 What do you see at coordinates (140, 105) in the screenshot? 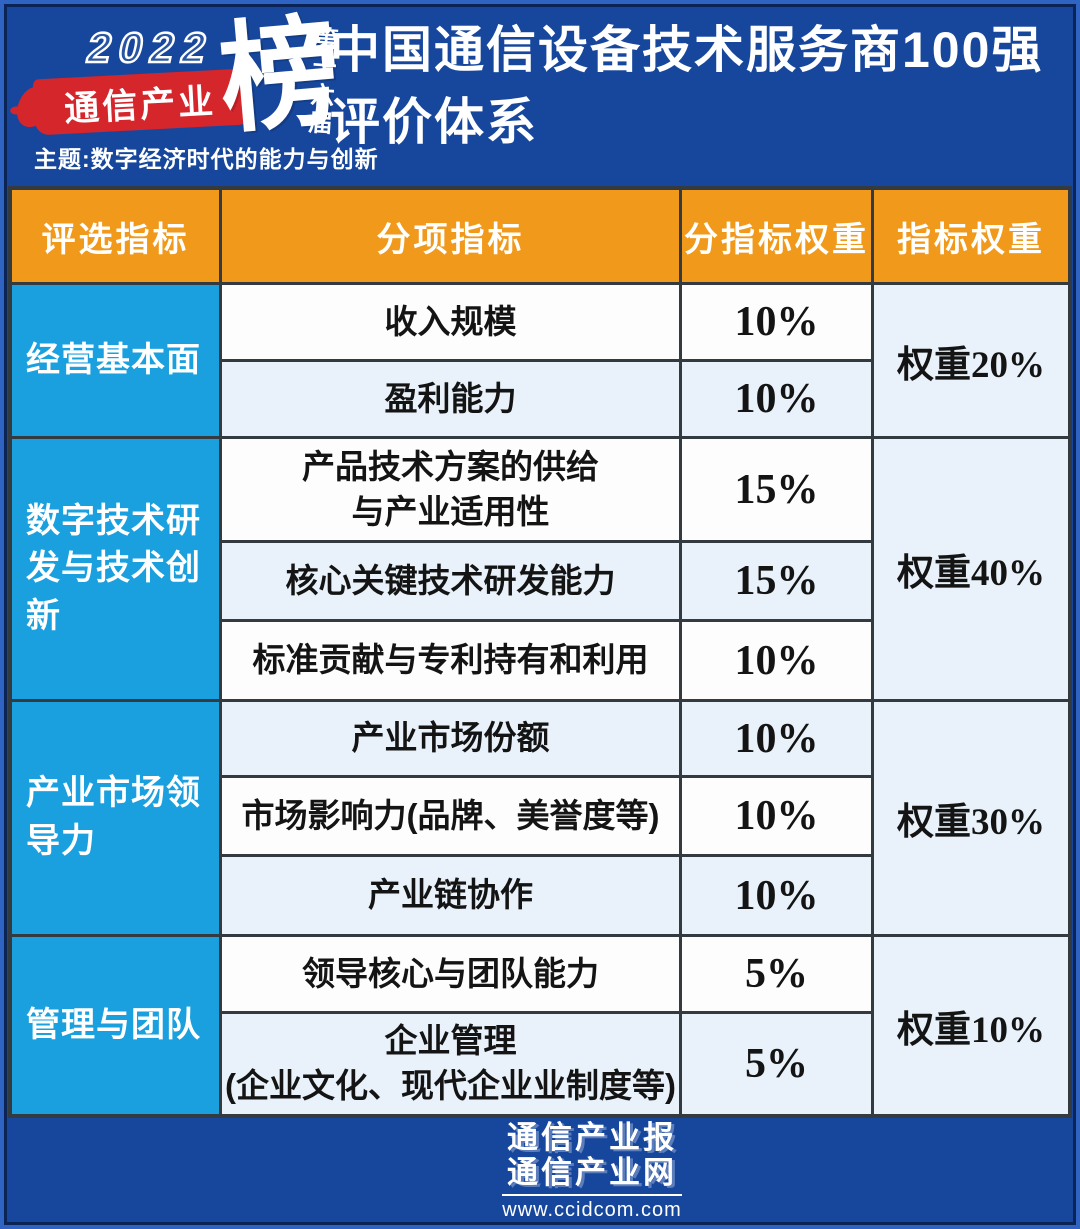
I see `logo-brand: 通信产业` at bounding box center [140, 105].